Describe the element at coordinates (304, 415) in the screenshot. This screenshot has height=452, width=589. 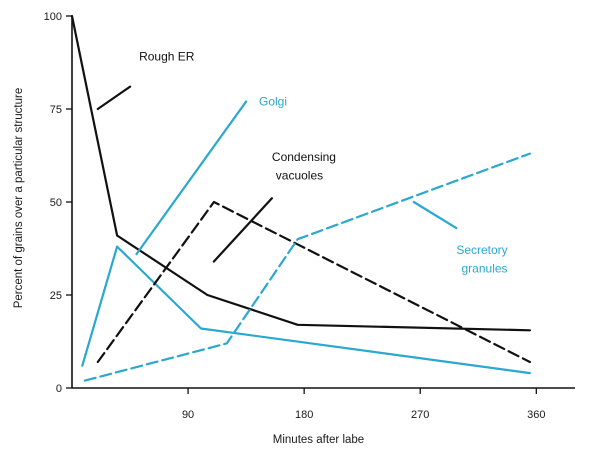
I see `x-tick-label-1: 180` at that location.